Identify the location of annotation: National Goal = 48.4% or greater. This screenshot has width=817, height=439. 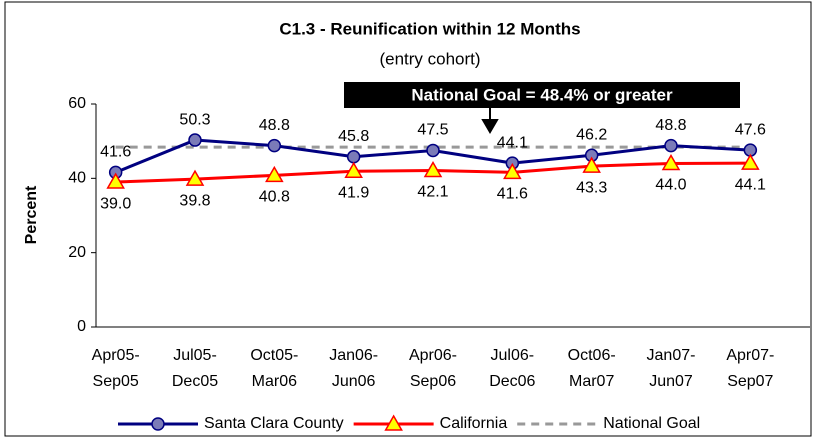
(542, 94).